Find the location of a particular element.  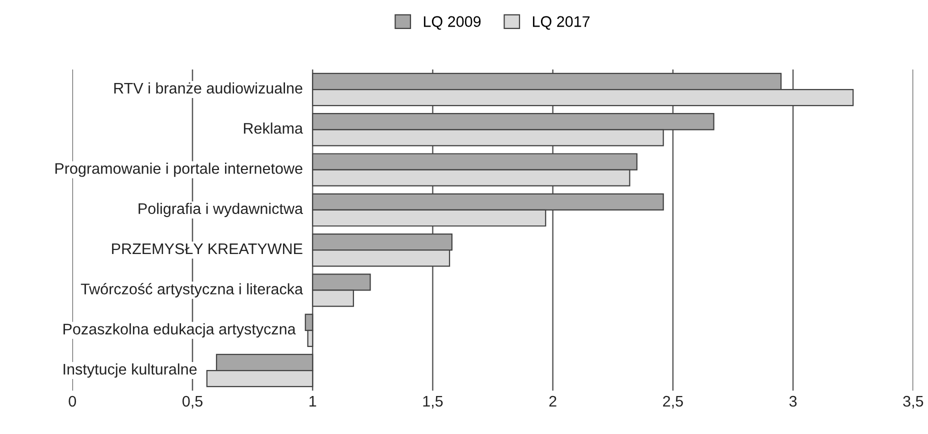

y-tick-label: Poligrafia i wydawnictwa is located at coordinates (220, 210).